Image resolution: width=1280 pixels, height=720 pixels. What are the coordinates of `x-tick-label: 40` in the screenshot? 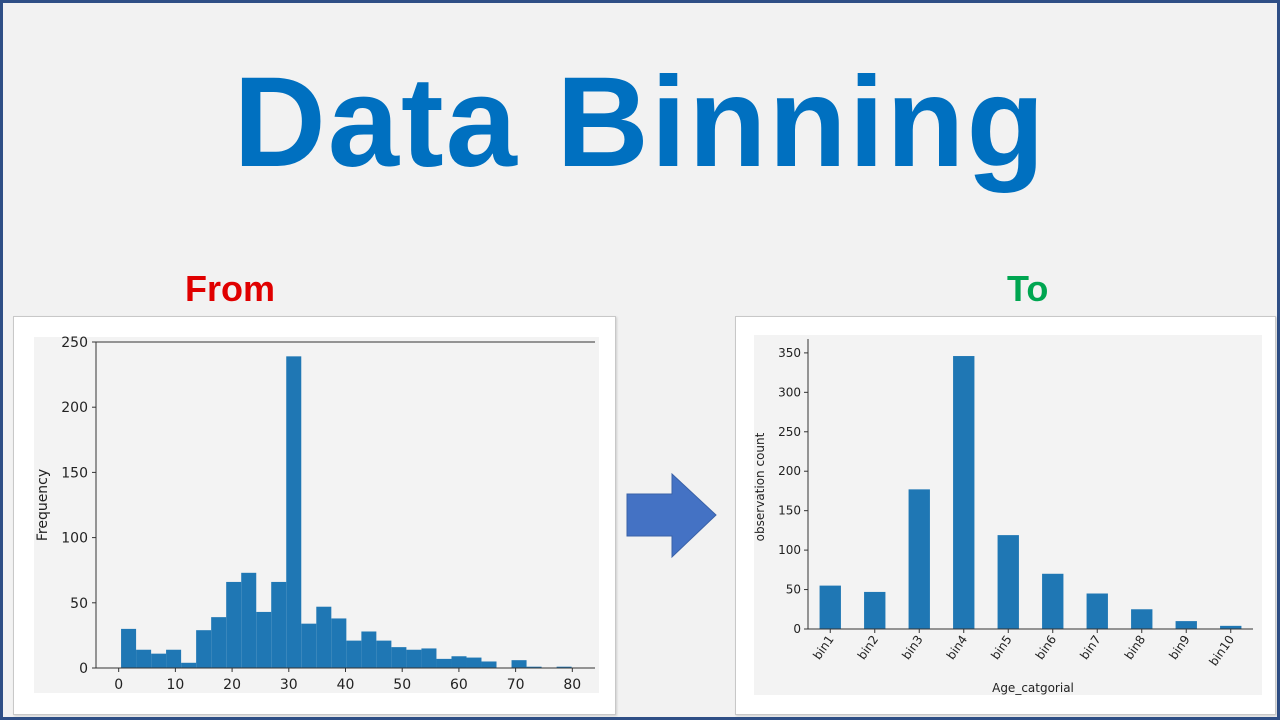 It's located at (346, 685).